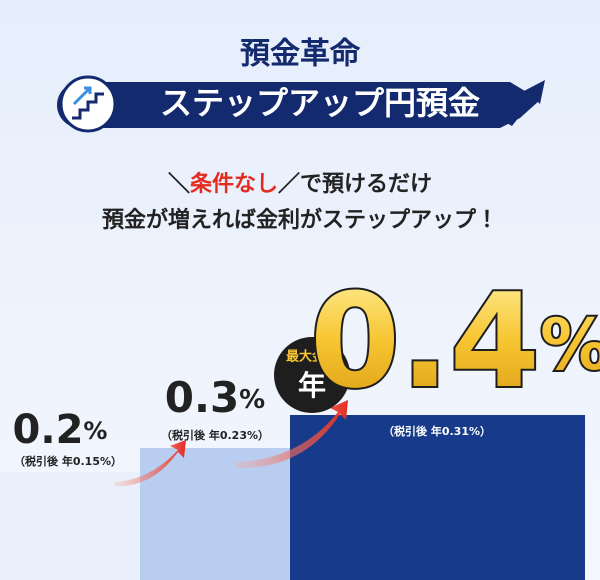 The width and height of the screenshot is (600, 580). Describe the element at coordinates (215, 435) in the screenshot. I see `after-tax: （税引後 年0.23%）` at that location.